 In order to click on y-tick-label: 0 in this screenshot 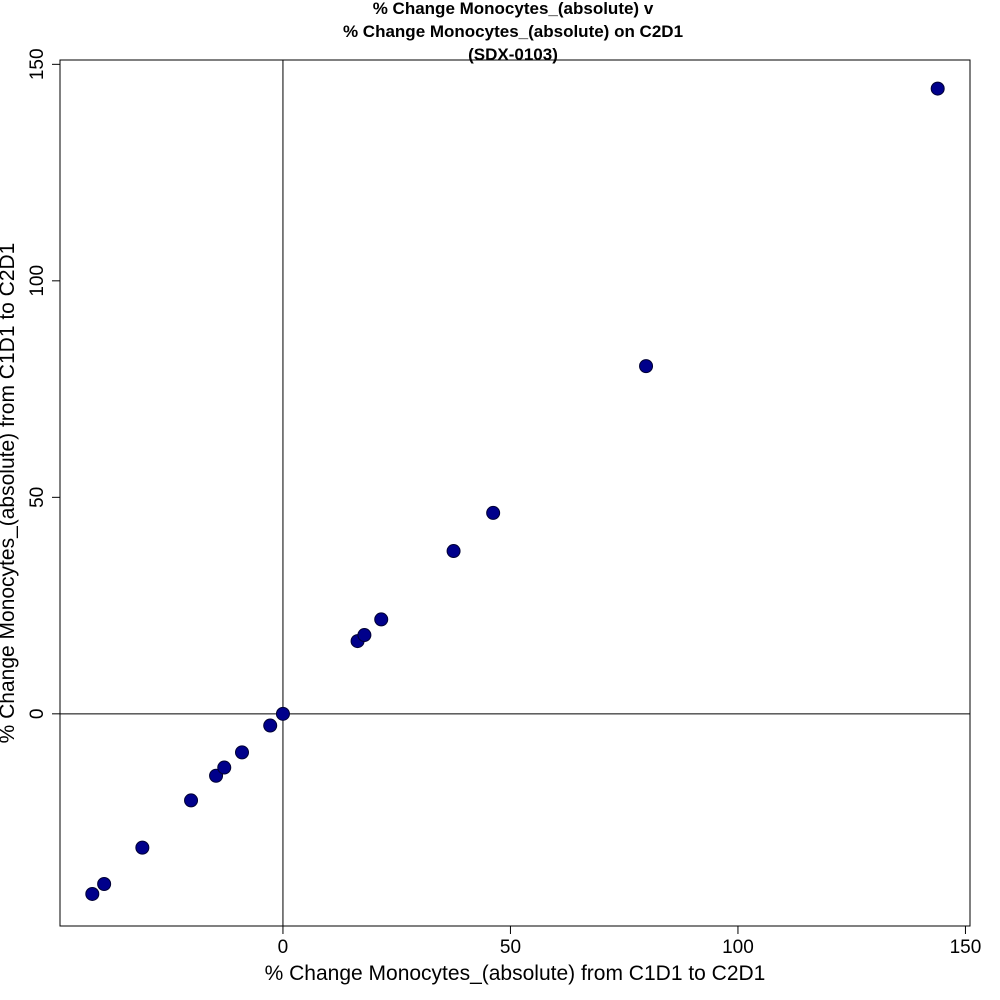, I will do `click(37, 714)`.